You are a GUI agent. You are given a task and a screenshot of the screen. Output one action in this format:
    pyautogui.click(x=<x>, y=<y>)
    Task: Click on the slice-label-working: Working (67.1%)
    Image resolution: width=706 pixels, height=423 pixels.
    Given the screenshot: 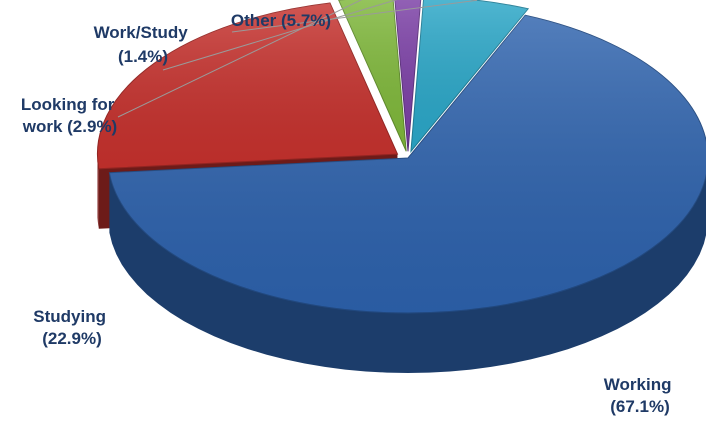 What is the action you would take?
    pyautogui.click(x=640, y=395)
    